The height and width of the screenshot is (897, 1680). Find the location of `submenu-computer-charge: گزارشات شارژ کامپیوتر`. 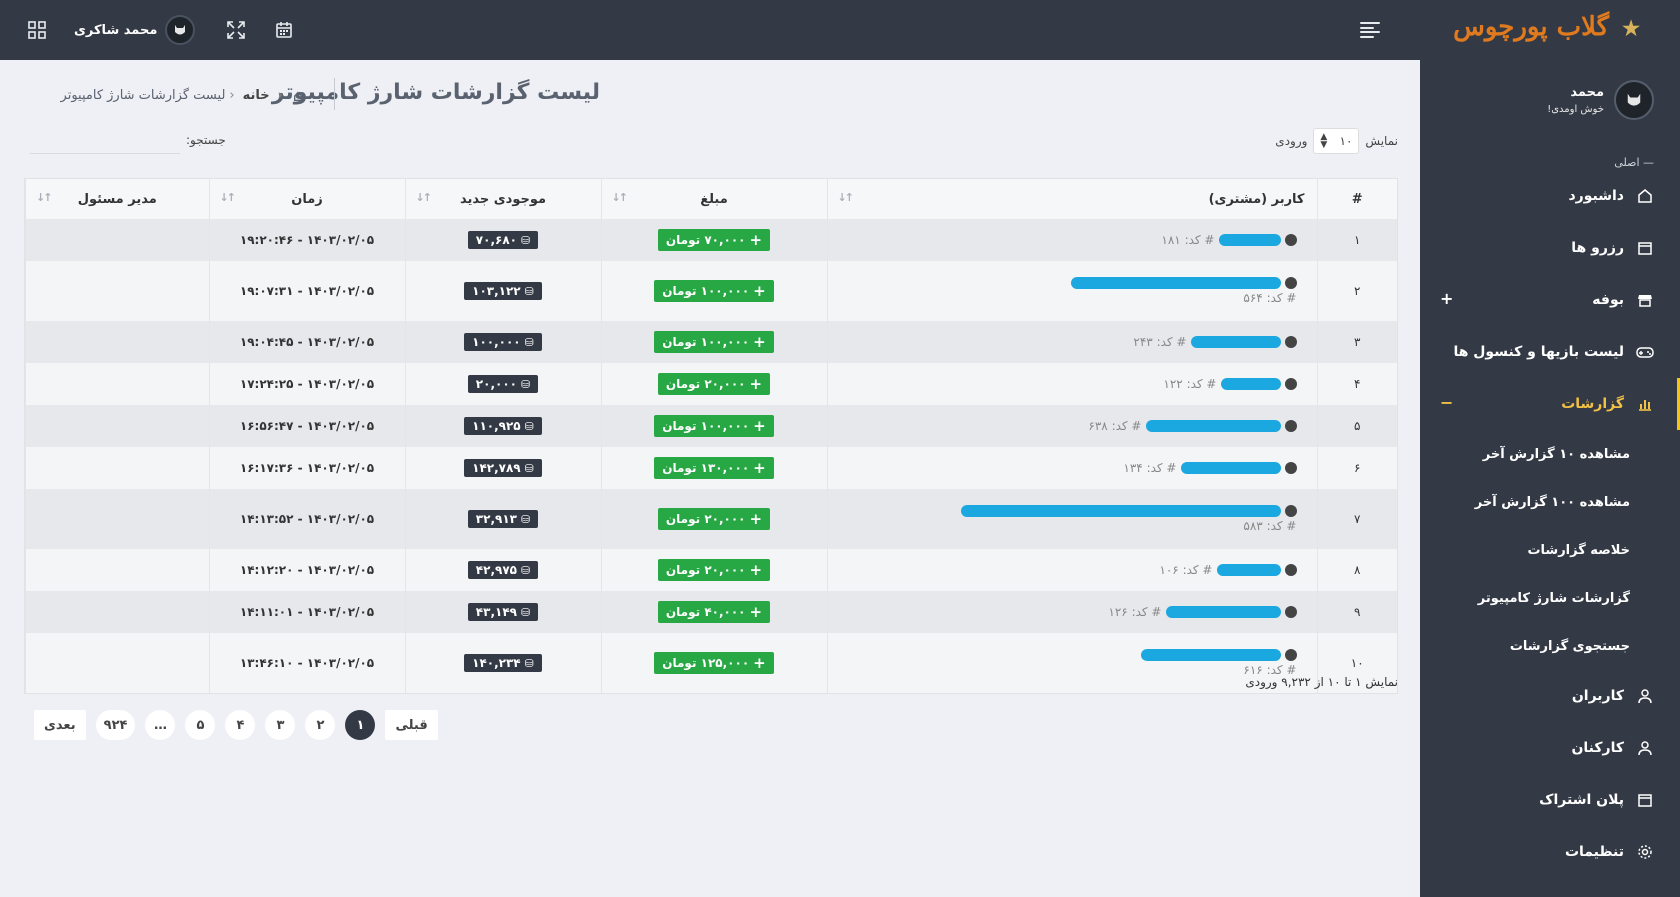

submenu-computer-charge: گزارشات شارژ کامپیوتر is located at coordinates (1553, 598).